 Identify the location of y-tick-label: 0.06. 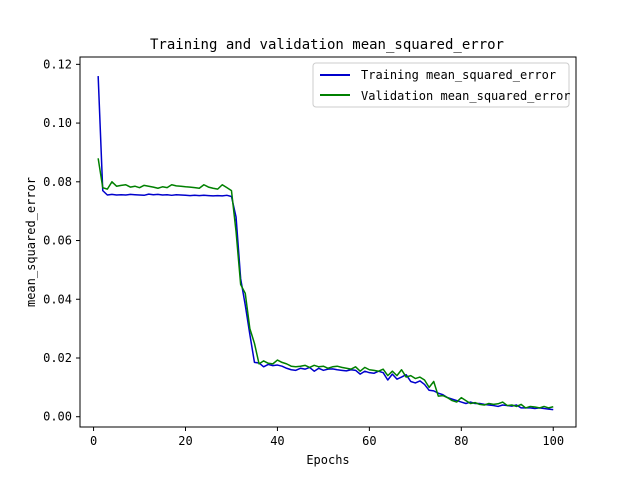
(57, 241).